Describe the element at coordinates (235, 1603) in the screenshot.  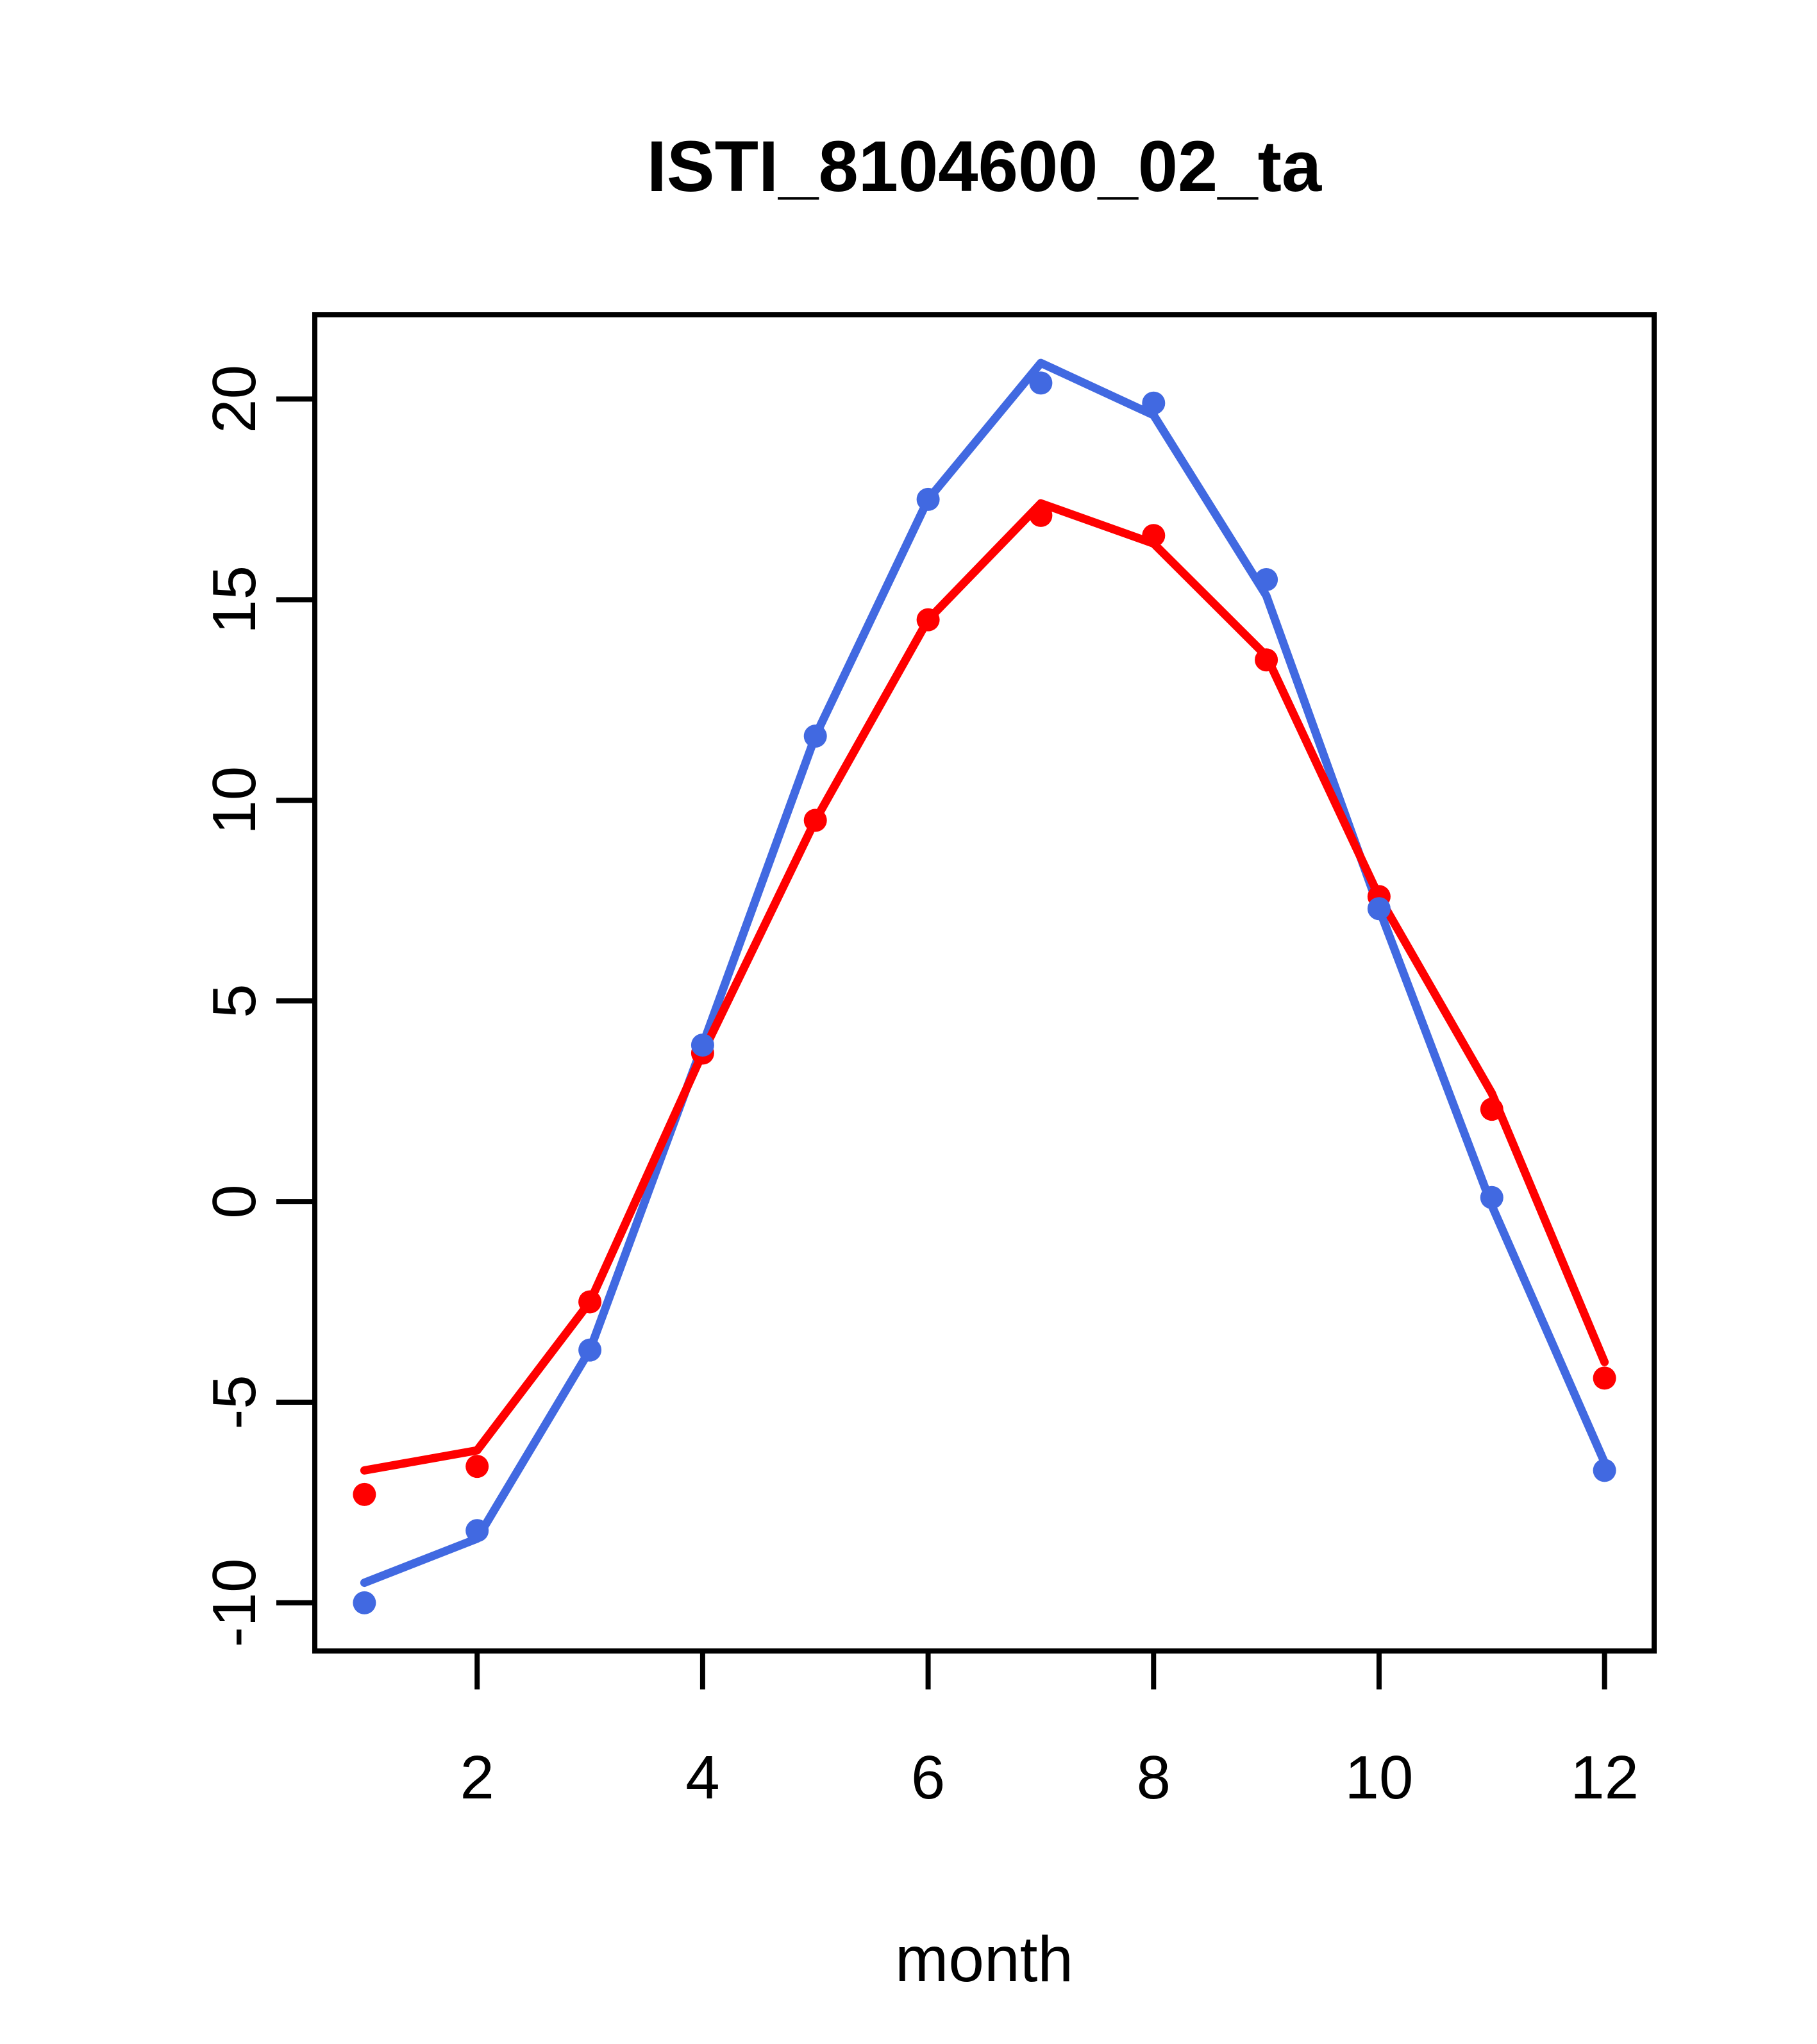
I see `y-tick-label: -10` at that location.